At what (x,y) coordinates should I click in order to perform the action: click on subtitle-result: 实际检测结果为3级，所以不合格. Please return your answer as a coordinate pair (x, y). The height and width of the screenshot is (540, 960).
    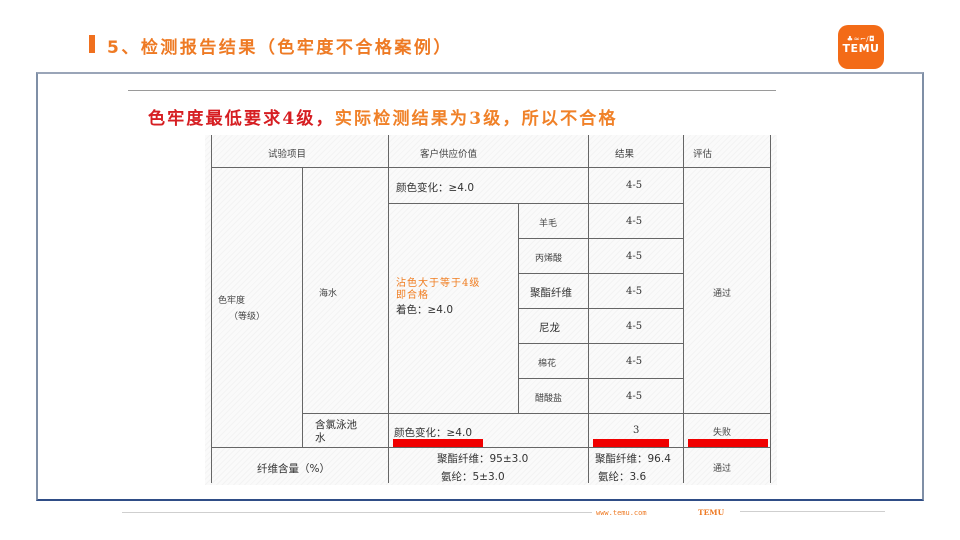
    Looking at the image, I should click on (476, 119).